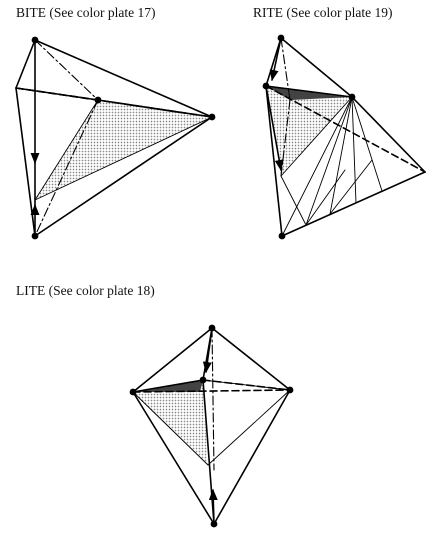 Image resolution: width=432 pixels, height=538 pixels. What do you see at coordinates (85, 12) in the screenshot?
I see `bite-caption: BITE (See color plate 17)` at bounding box center [85, 12].